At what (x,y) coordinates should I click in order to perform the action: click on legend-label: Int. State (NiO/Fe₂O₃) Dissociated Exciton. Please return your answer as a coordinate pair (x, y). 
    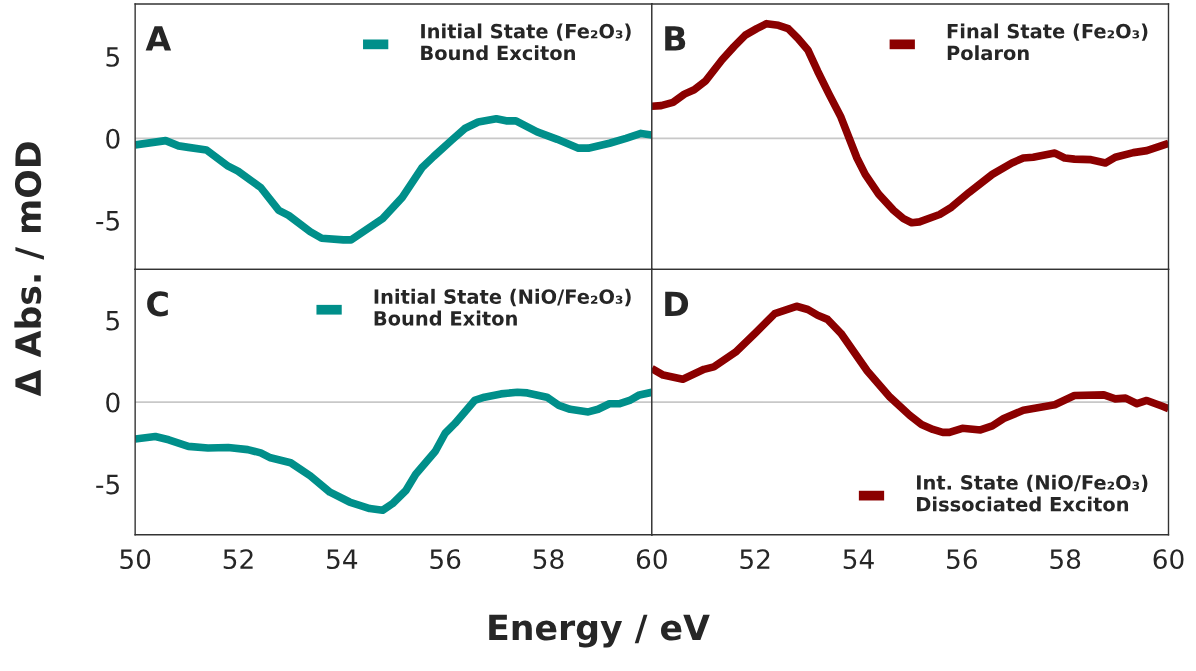
    Looking at the image, I should click on (1032, 493).